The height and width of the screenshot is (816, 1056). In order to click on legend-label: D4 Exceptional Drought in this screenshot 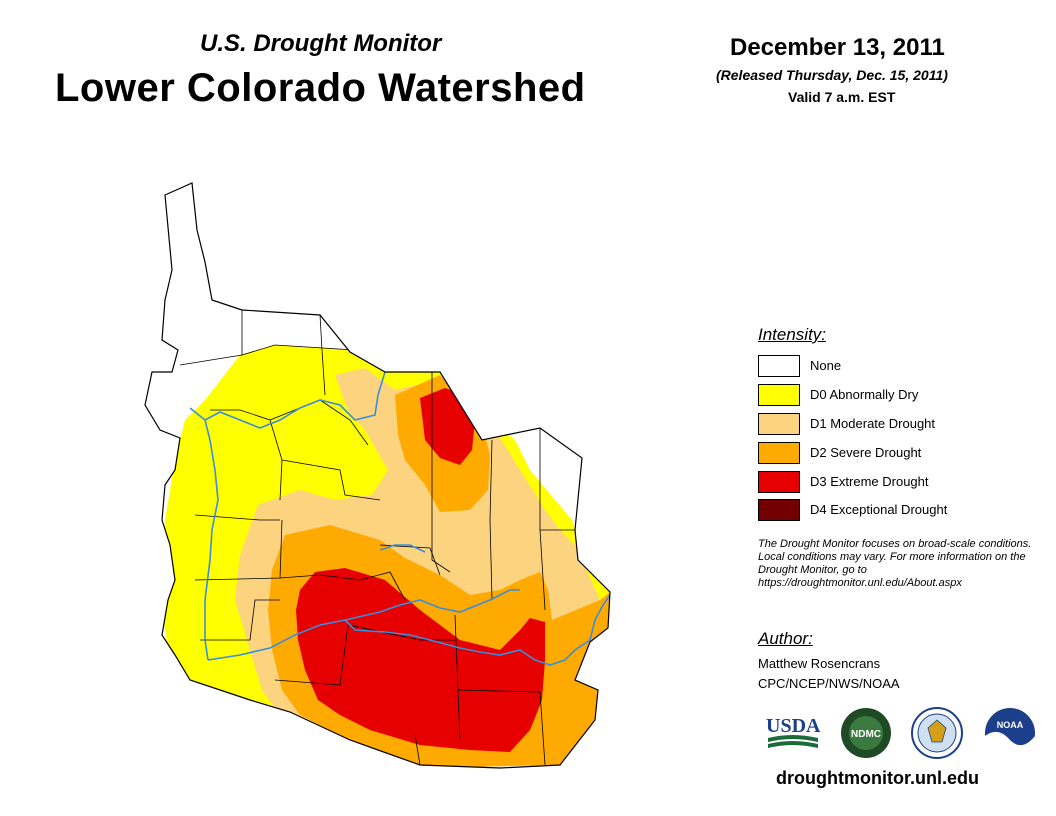, I will do `click(879, 509)`.